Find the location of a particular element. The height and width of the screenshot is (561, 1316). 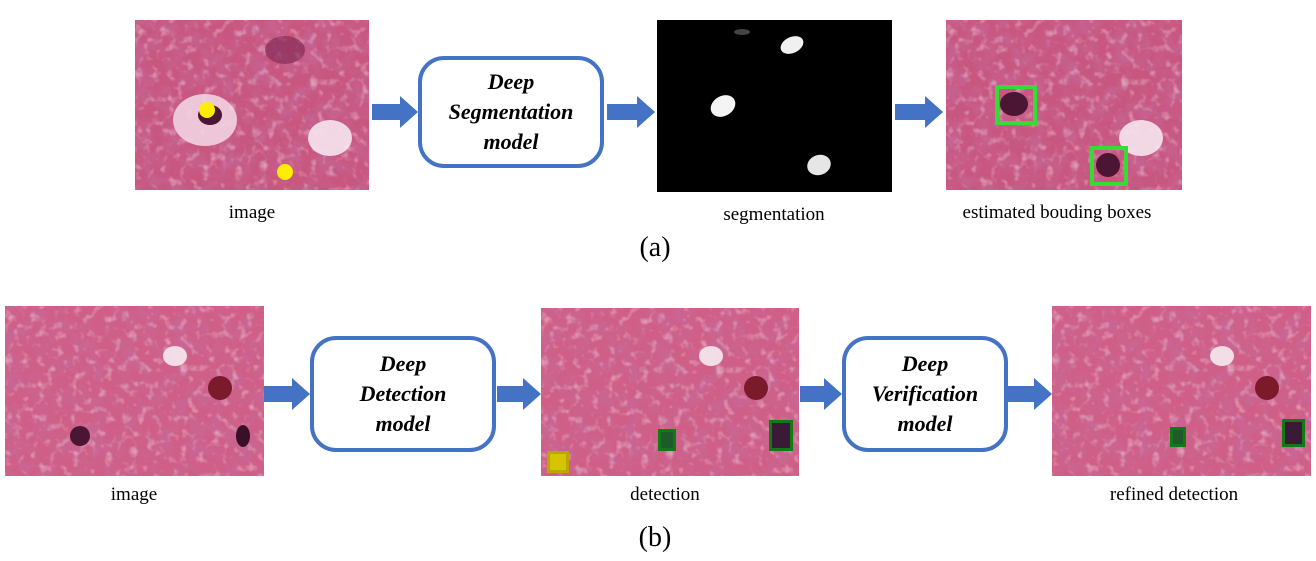

ver-model-line-3: model is located at coordinates (925, 423).